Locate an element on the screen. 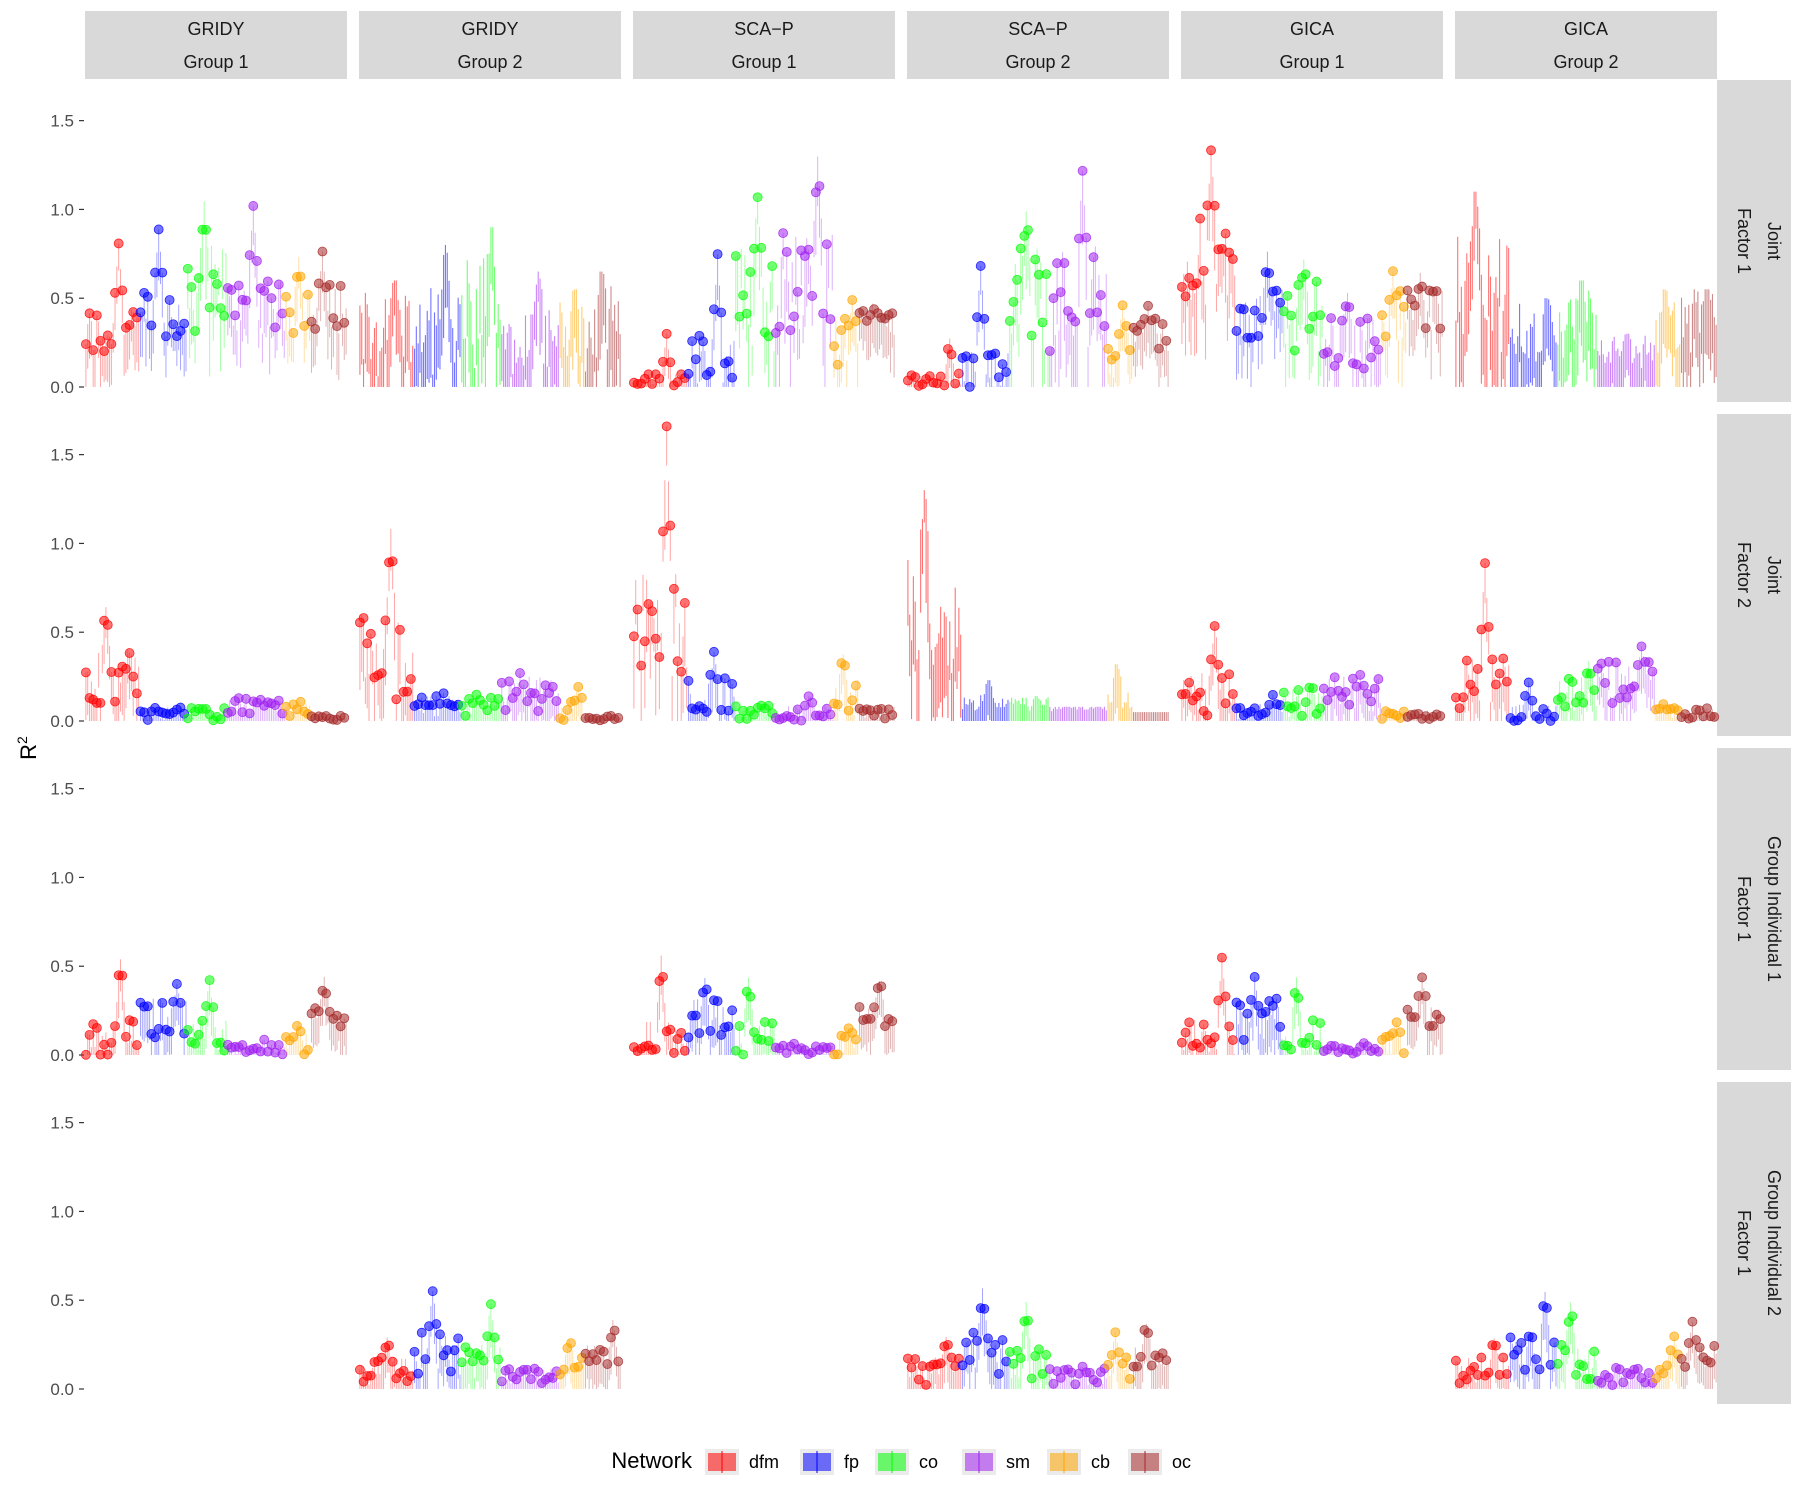  column-strip-method: GRIDY is located at coordinates (215, 29).